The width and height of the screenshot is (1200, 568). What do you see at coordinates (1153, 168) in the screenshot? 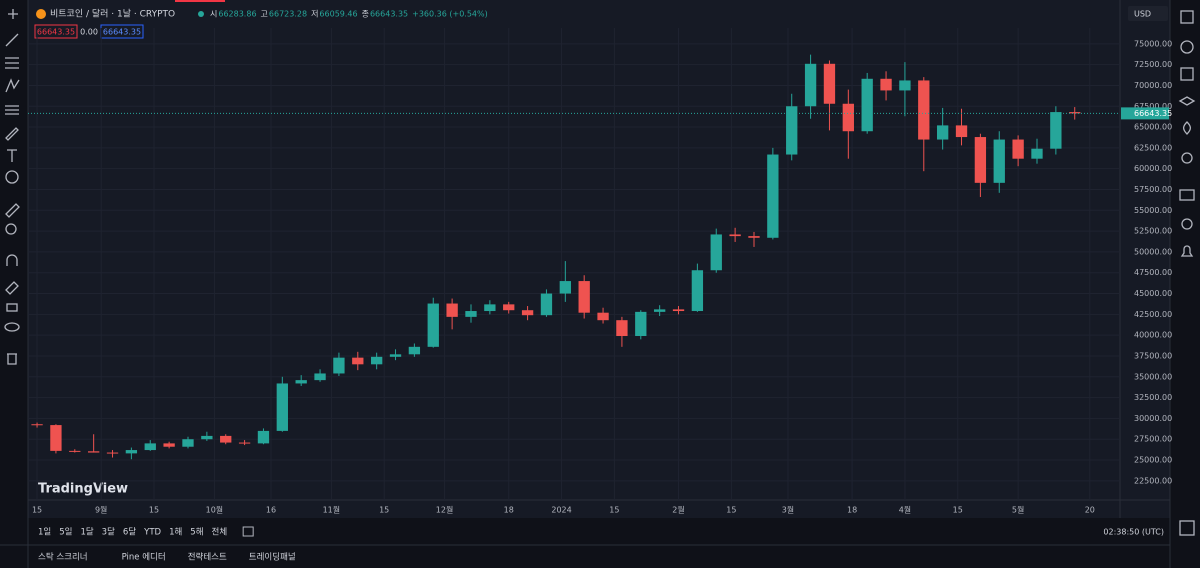
I see `y-tick-label: 60000.00` at bounding box center [1153, 168].